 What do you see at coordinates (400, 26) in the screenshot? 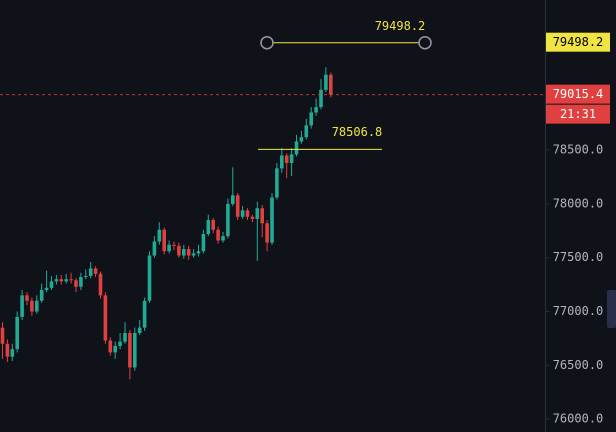
I see `ruler-label: 79498.2` at bounding box center [400, 26].